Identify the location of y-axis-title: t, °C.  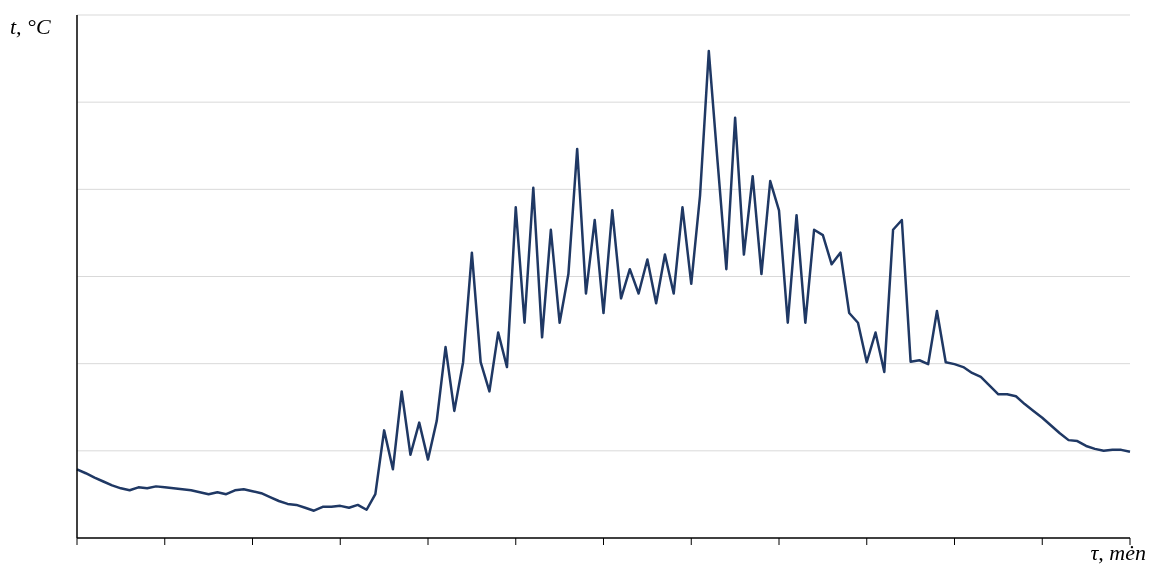
(30, 27).